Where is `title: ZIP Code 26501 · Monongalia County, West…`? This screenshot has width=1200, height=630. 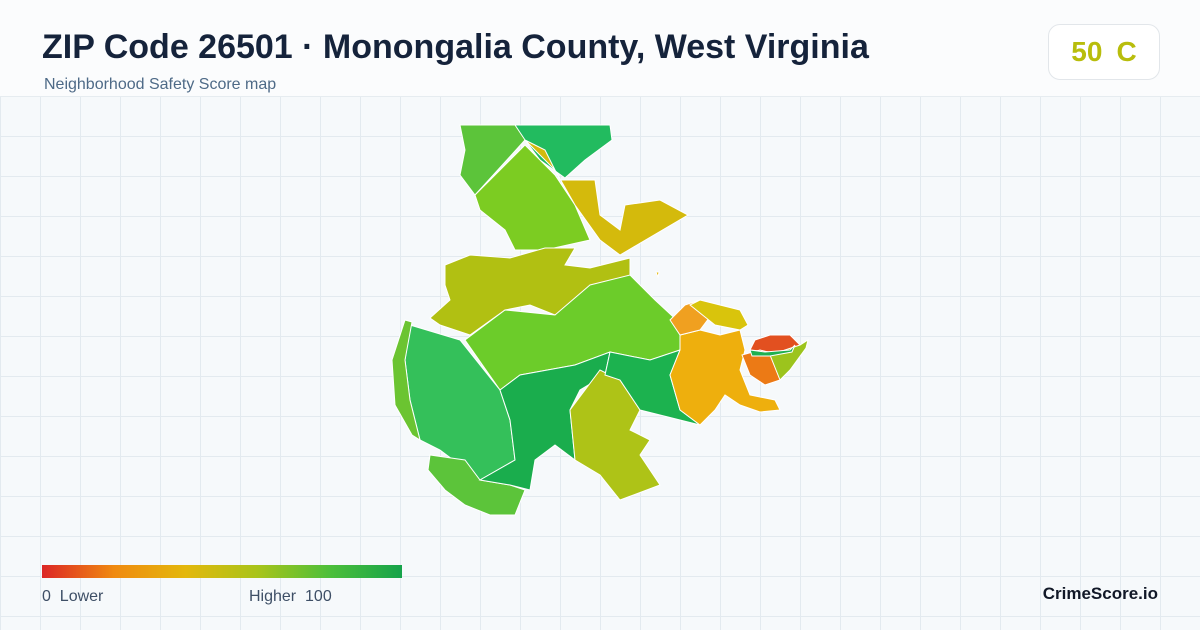
title: ZIP Code 26501 · Monongalia County, West… is located at coordinates (455, 47).